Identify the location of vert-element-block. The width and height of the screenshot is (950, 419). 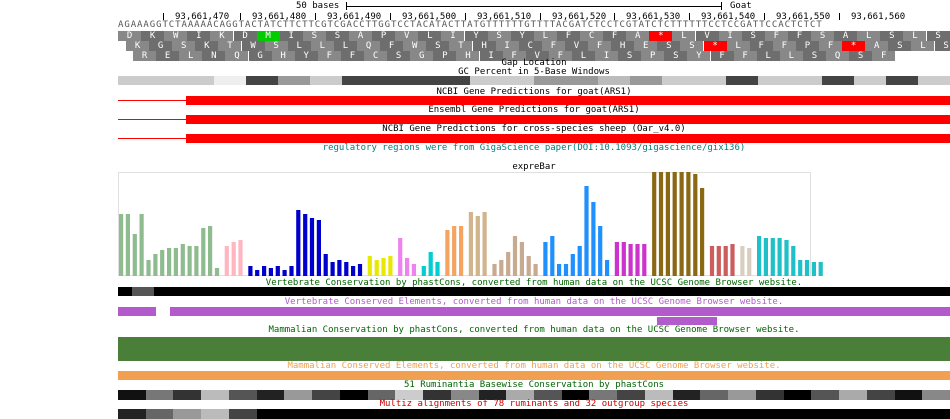
(560, 311).